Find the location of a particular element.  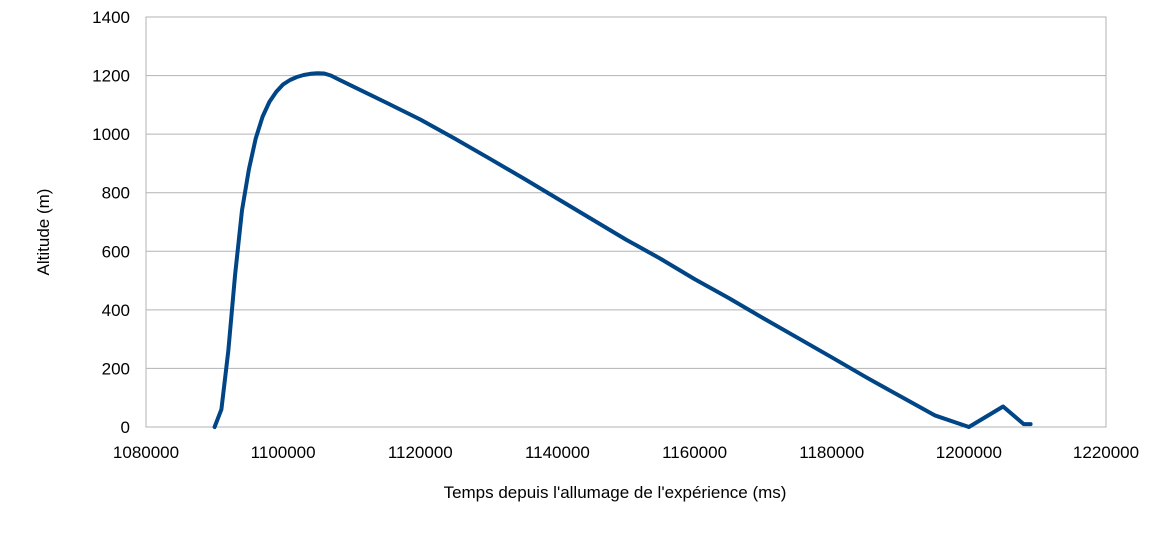

y-tick-label: 600 is located at coordinates (116, 251).